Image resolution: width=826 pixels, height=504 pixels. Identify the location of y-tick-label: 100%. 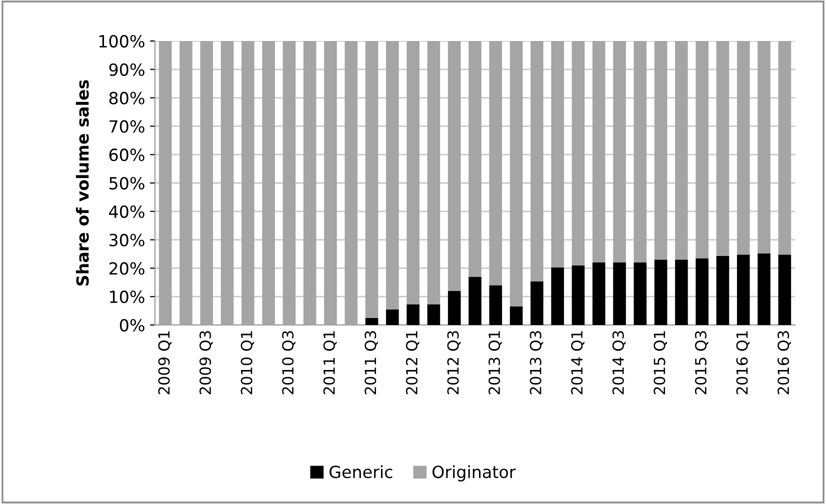
(121, 41).